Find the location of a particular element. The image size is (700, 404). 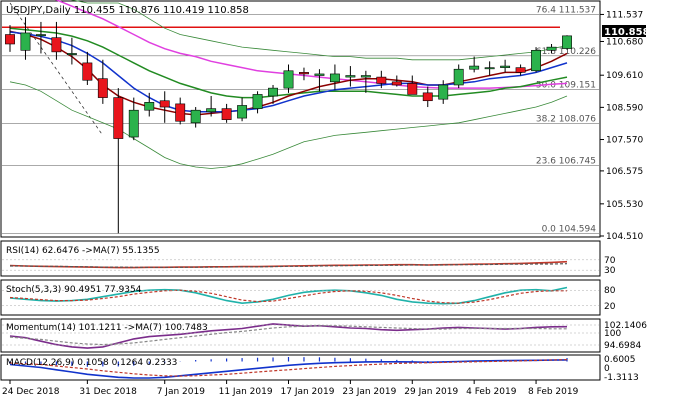

stoch-panel-frame is located at coordinates (300, 297).